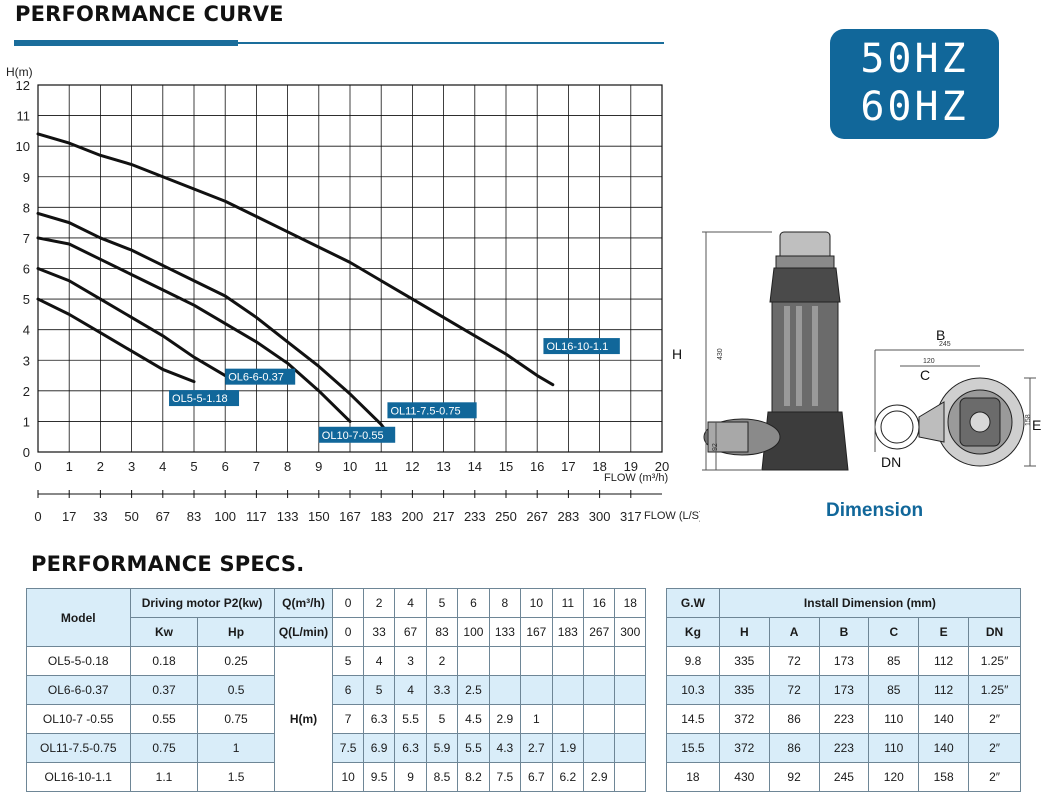  I want to click on table-row: OL5-5-0.18 0.18 0.25 H(m) 5 4 3 2, so click(336, 719).